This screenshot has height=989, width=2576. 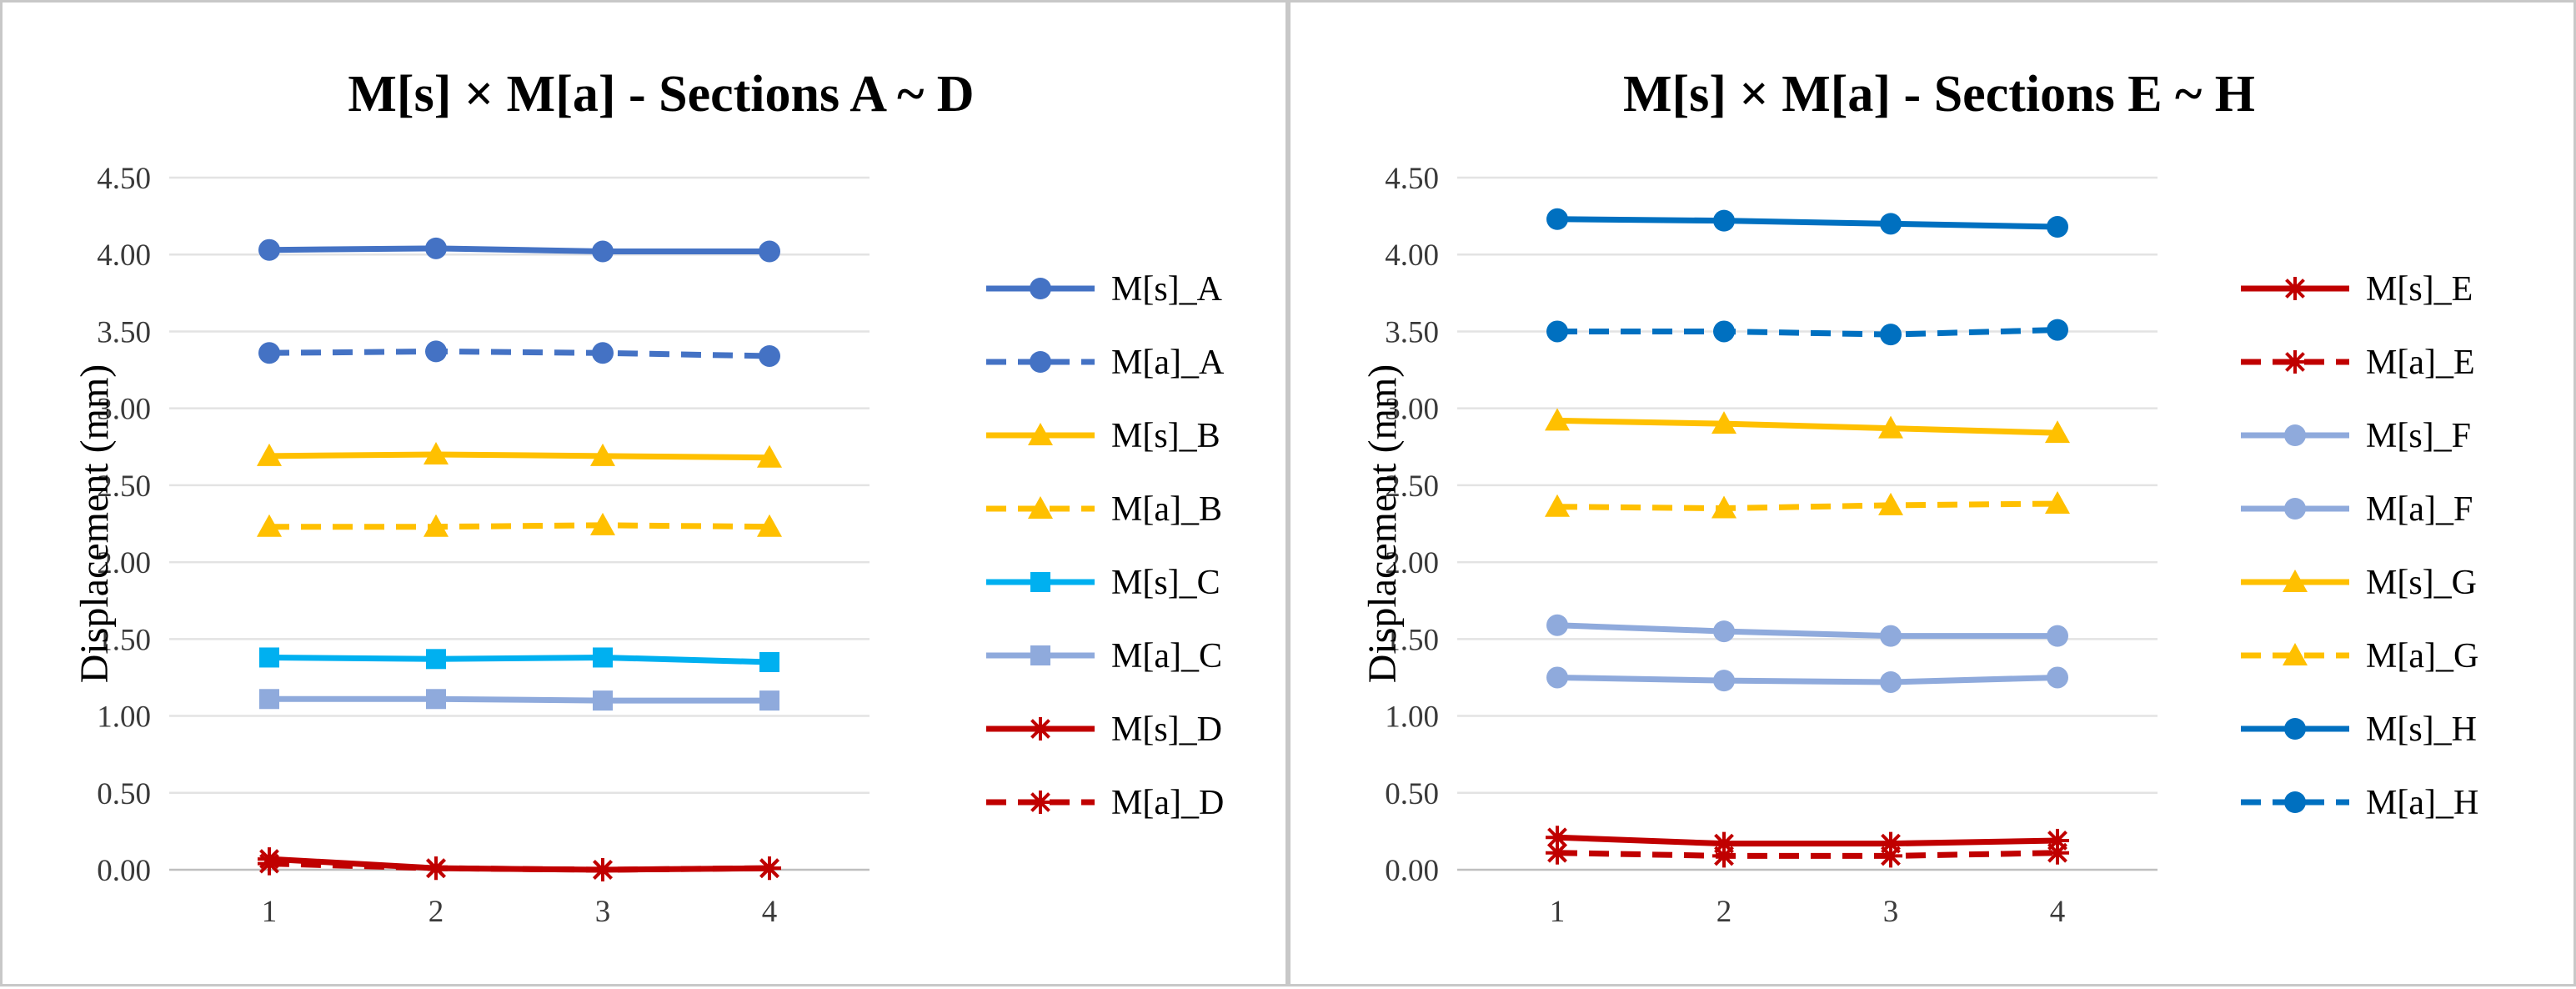 What do you see at coordinates (1167, 289) in the screenshot?
I see `legend-label: M[s]_A` at bounding box center [1167, 289].